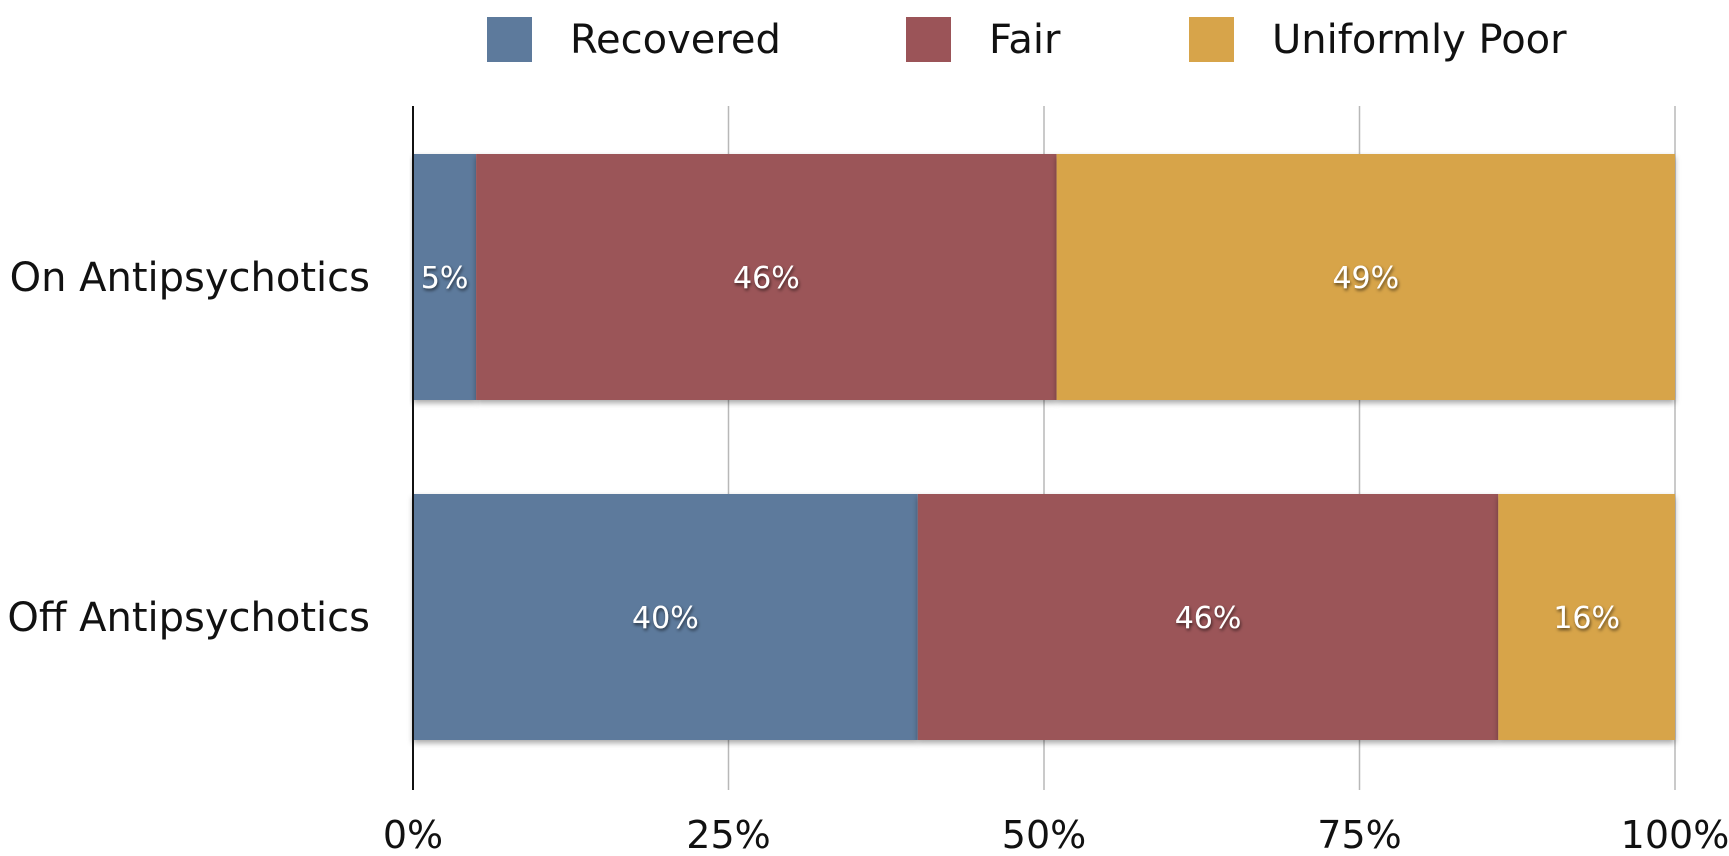 The height and width of the screenshot is (856, 1729). Describe the element at coordinates (190, 278) in the screenshot. I see `category-label-on-antipsychotics: On Antipsychotics` at that location.